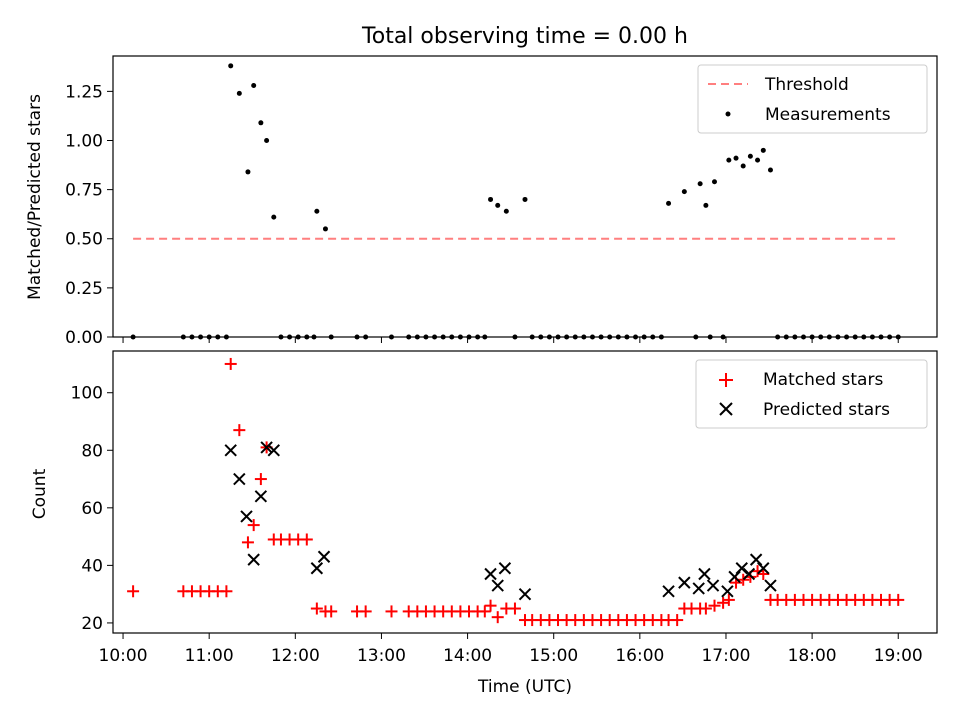 This screenshot has height=720, width=960. I want to click on ratio-y-axis-label: Matched/Predicted stars, so click(35, 197).